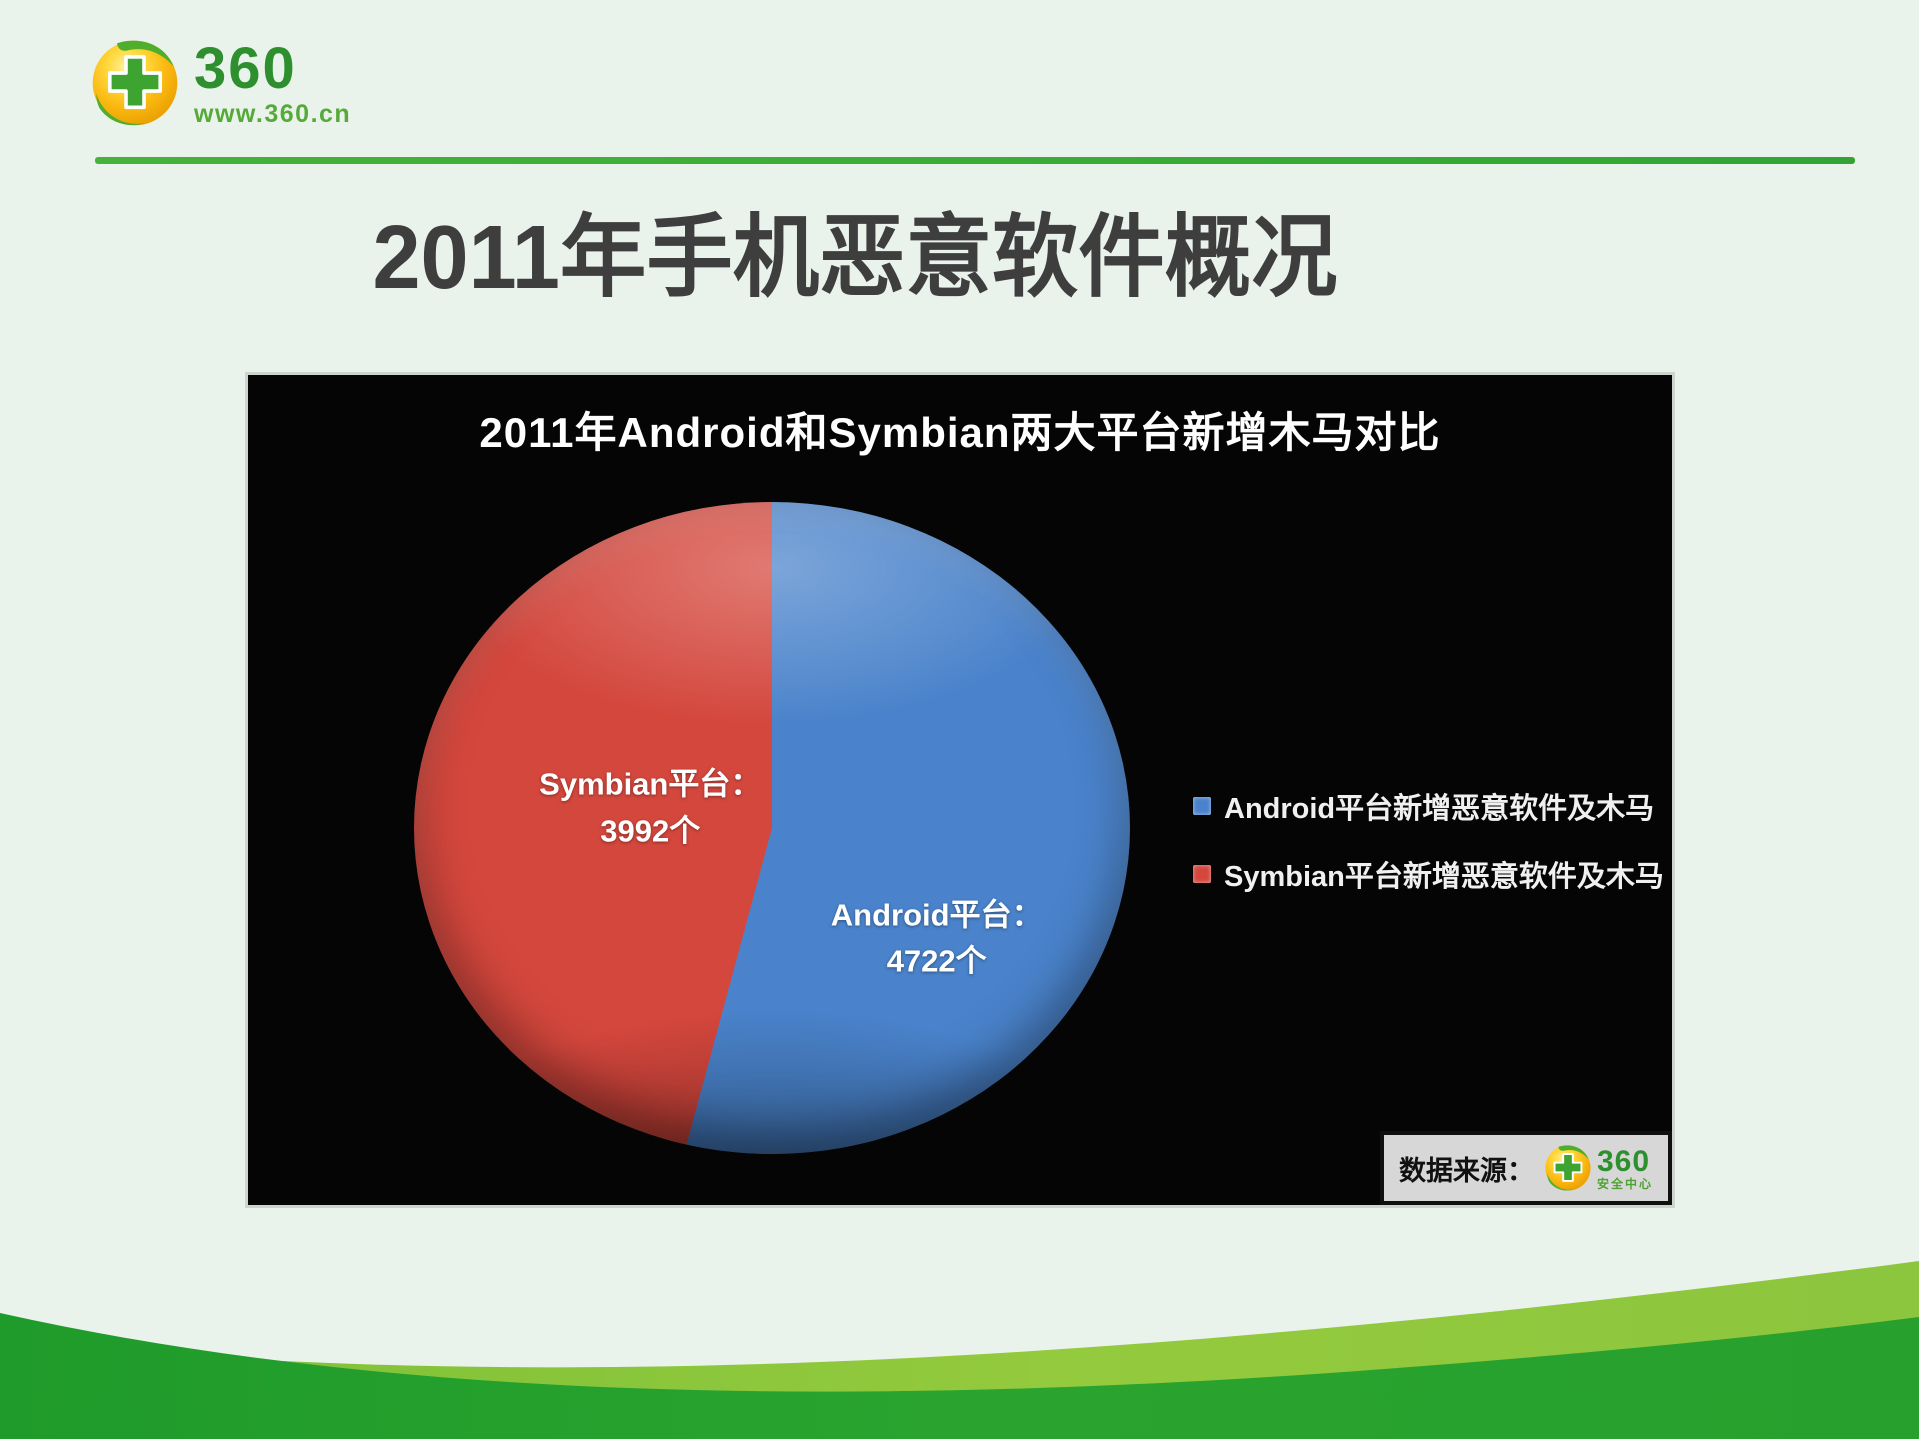 The height and width of the screenshot is (1439, 1919). Describe the element at coordinates (1439, 809) in the screenshot. I see `legend-label-android: Android平台新增恶意软件及木马` at that location.